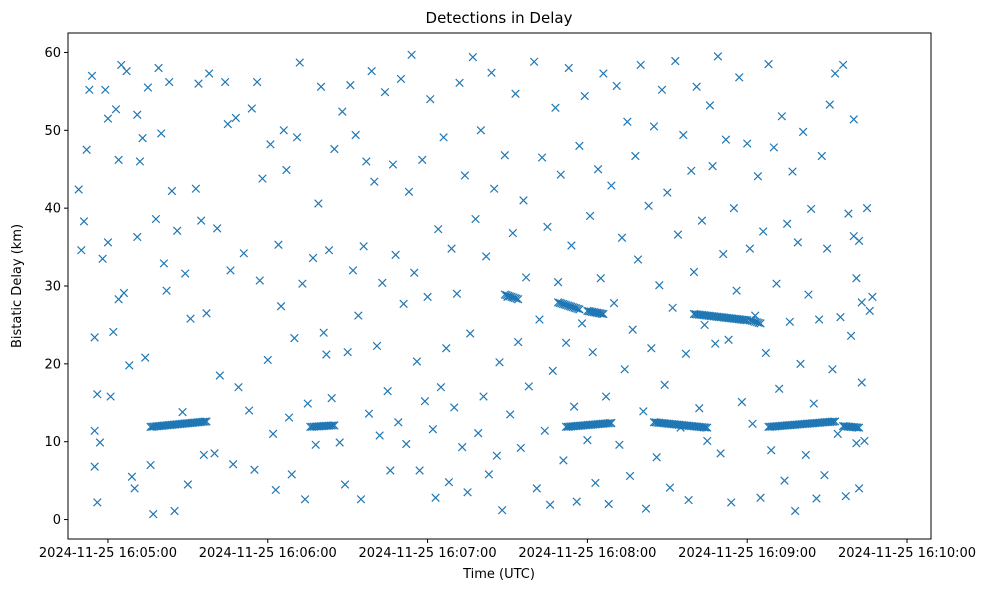  What do you see at coordinates (52, 209) in the screenshot?
I see `y-tick-label: 40` at bounding box center [52, 209].